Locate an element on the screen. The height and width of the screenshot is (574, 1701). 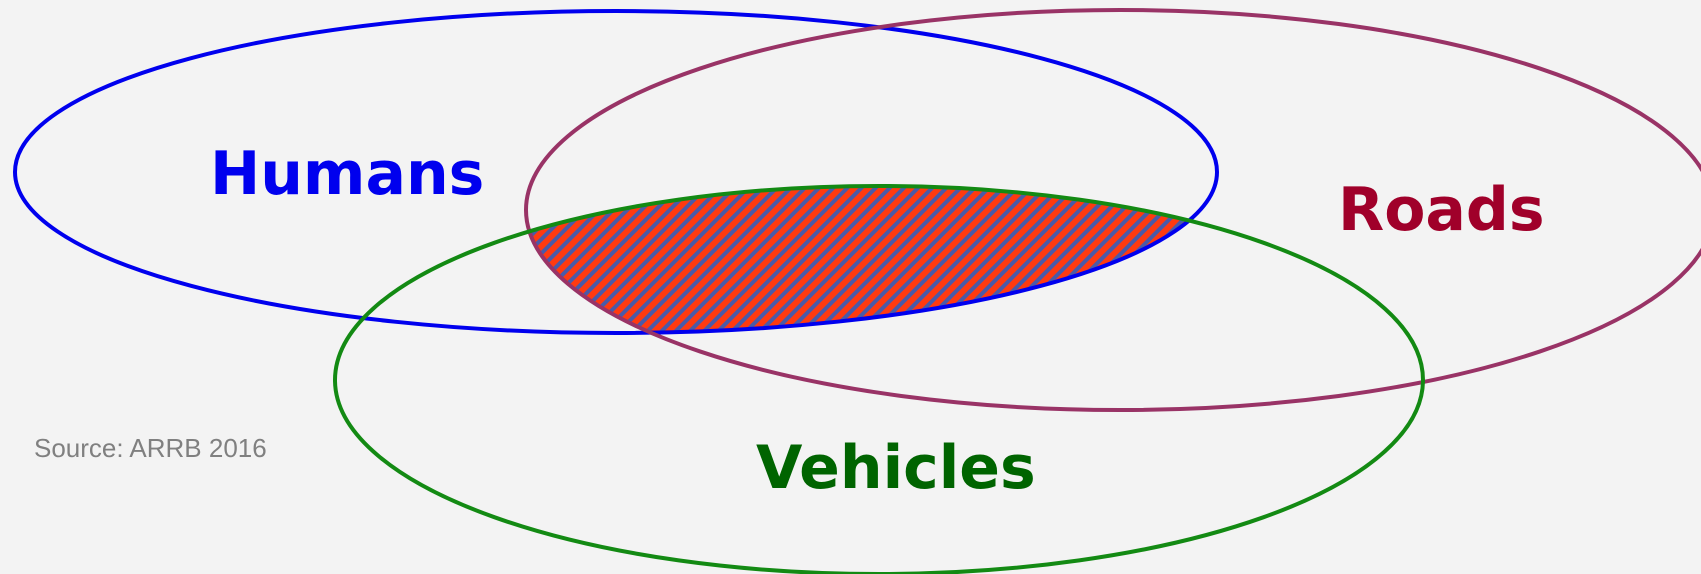
intersection-clip-humans is located at coordinates (871, 259).